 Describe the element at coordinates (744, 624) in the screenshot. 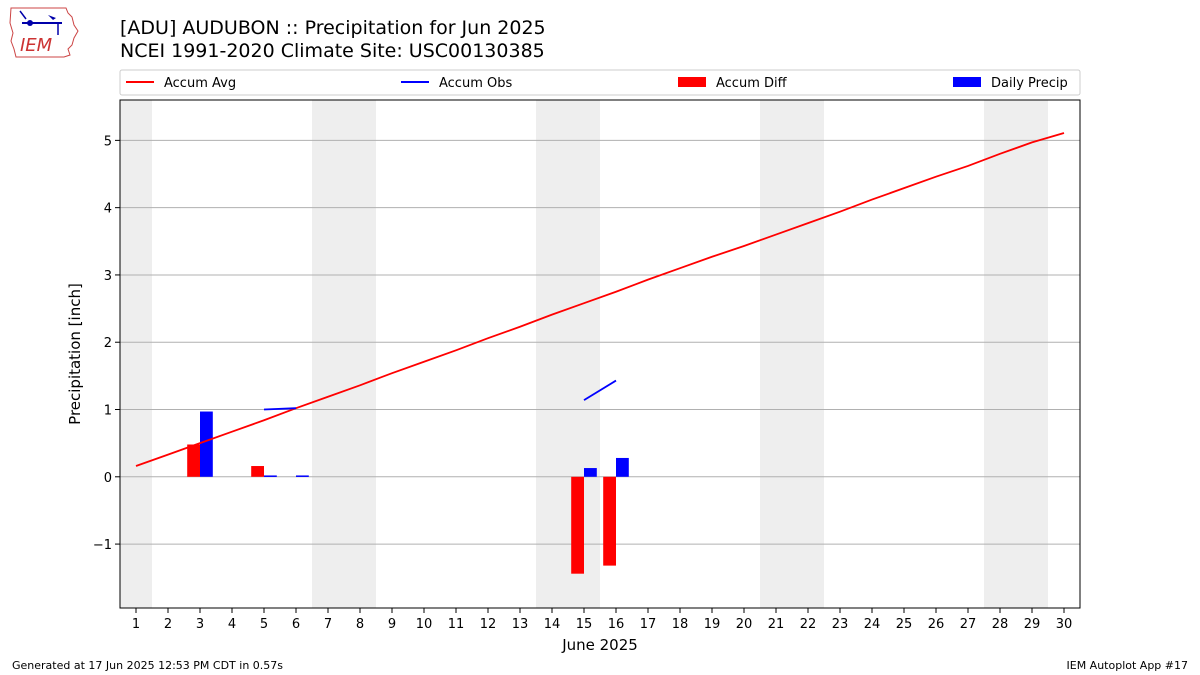

I see `x-tick-label: 20` at that location.